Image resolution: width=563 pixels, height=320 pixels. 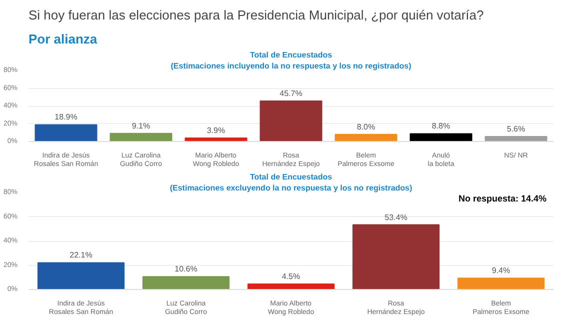 What do you see at coordinates (186, 269) in the screenshot?
I see `data-label: 10.6%` at bounding box center [186, 269].